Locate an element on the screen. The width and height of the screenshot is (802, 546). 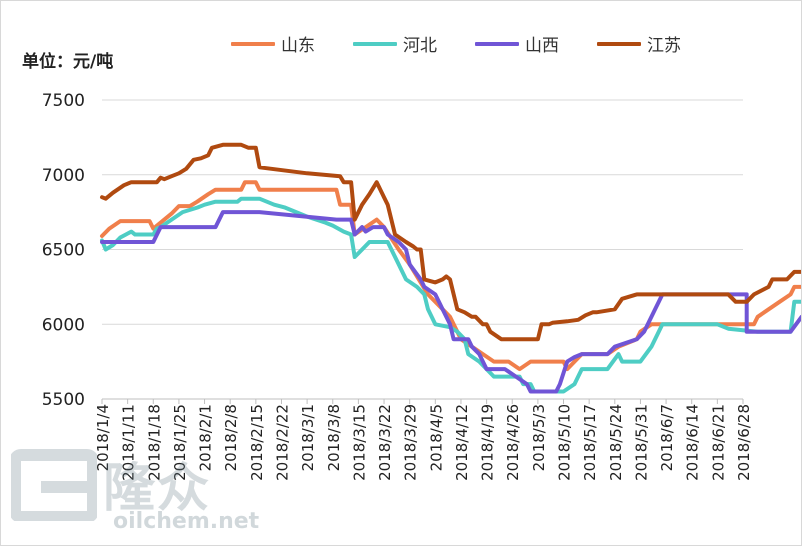
x-tick-label: 2018/2/1 is located at coordinates (206, 437).